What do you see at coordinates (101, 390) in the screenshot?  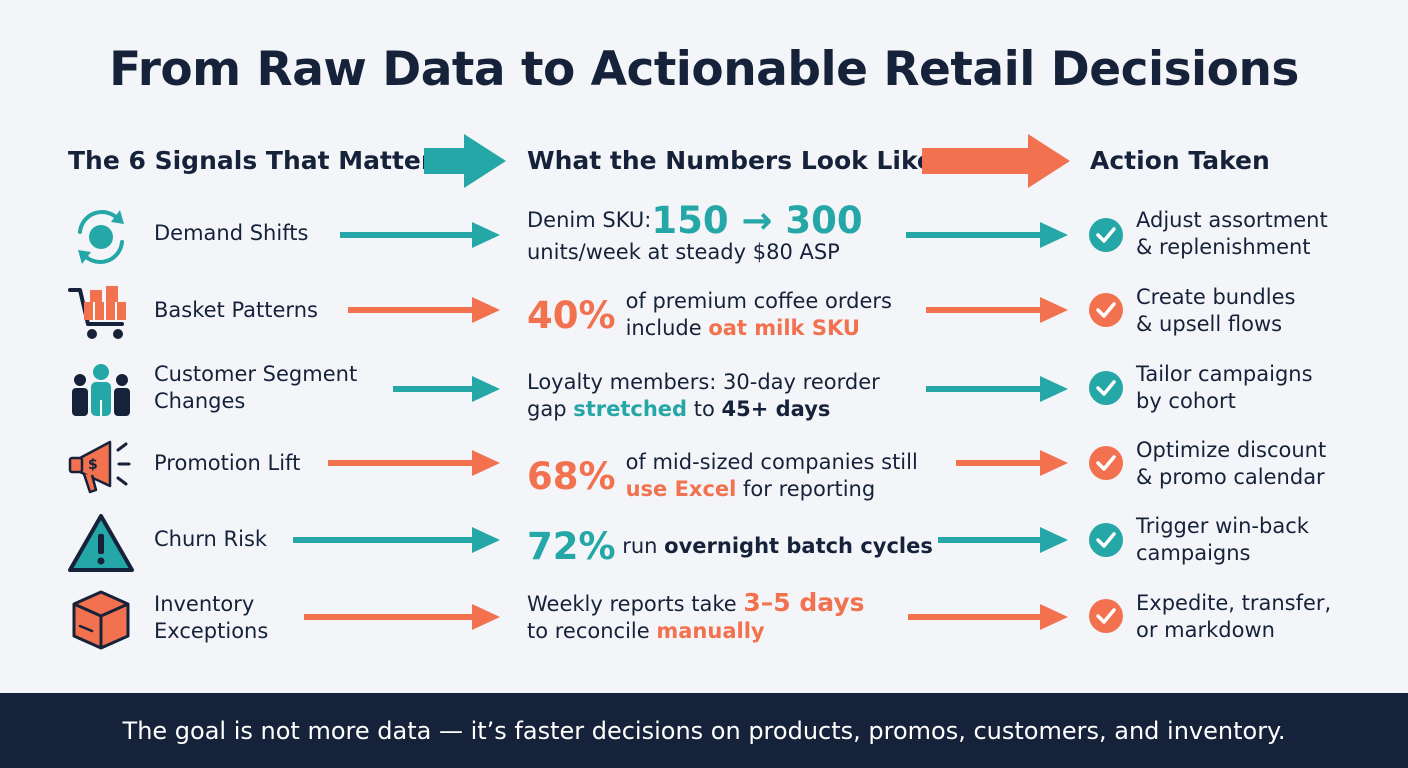 I see `people-group-icon` at bounding box center [101, 390].